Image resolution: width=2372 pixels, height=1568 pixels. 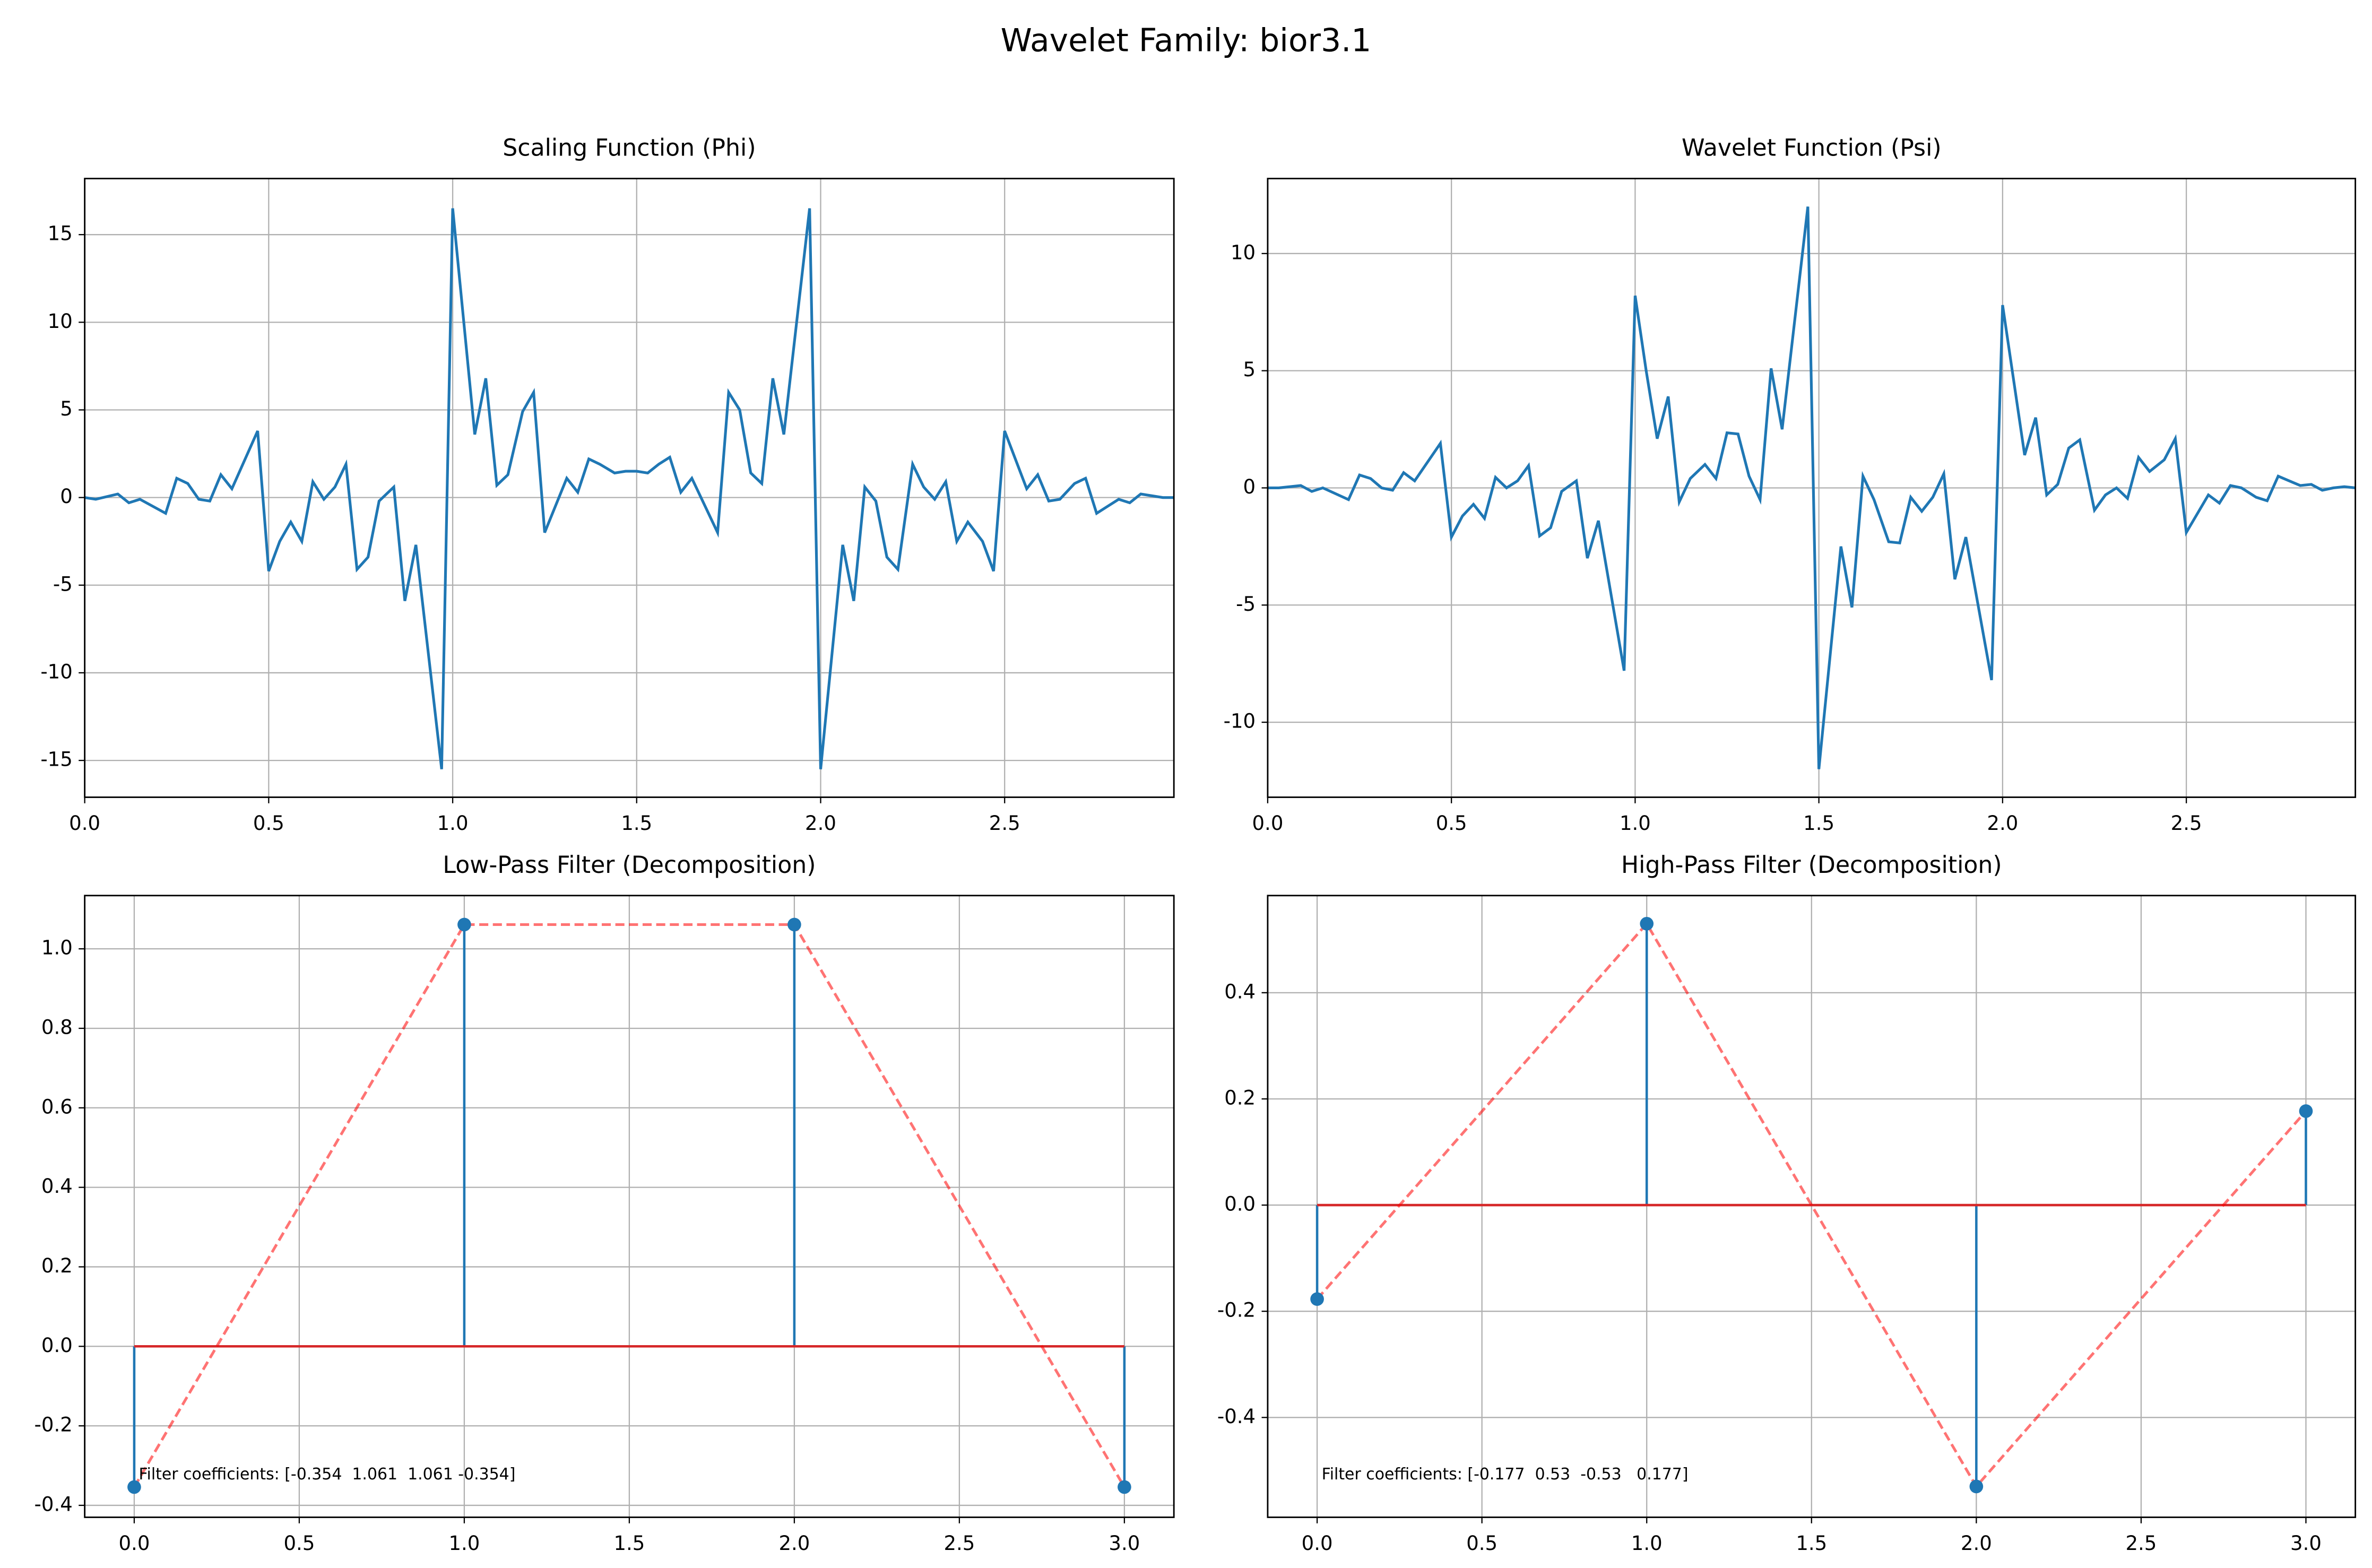 I want to click on y-tick-label: 1.0, so click(x=57, y=948).